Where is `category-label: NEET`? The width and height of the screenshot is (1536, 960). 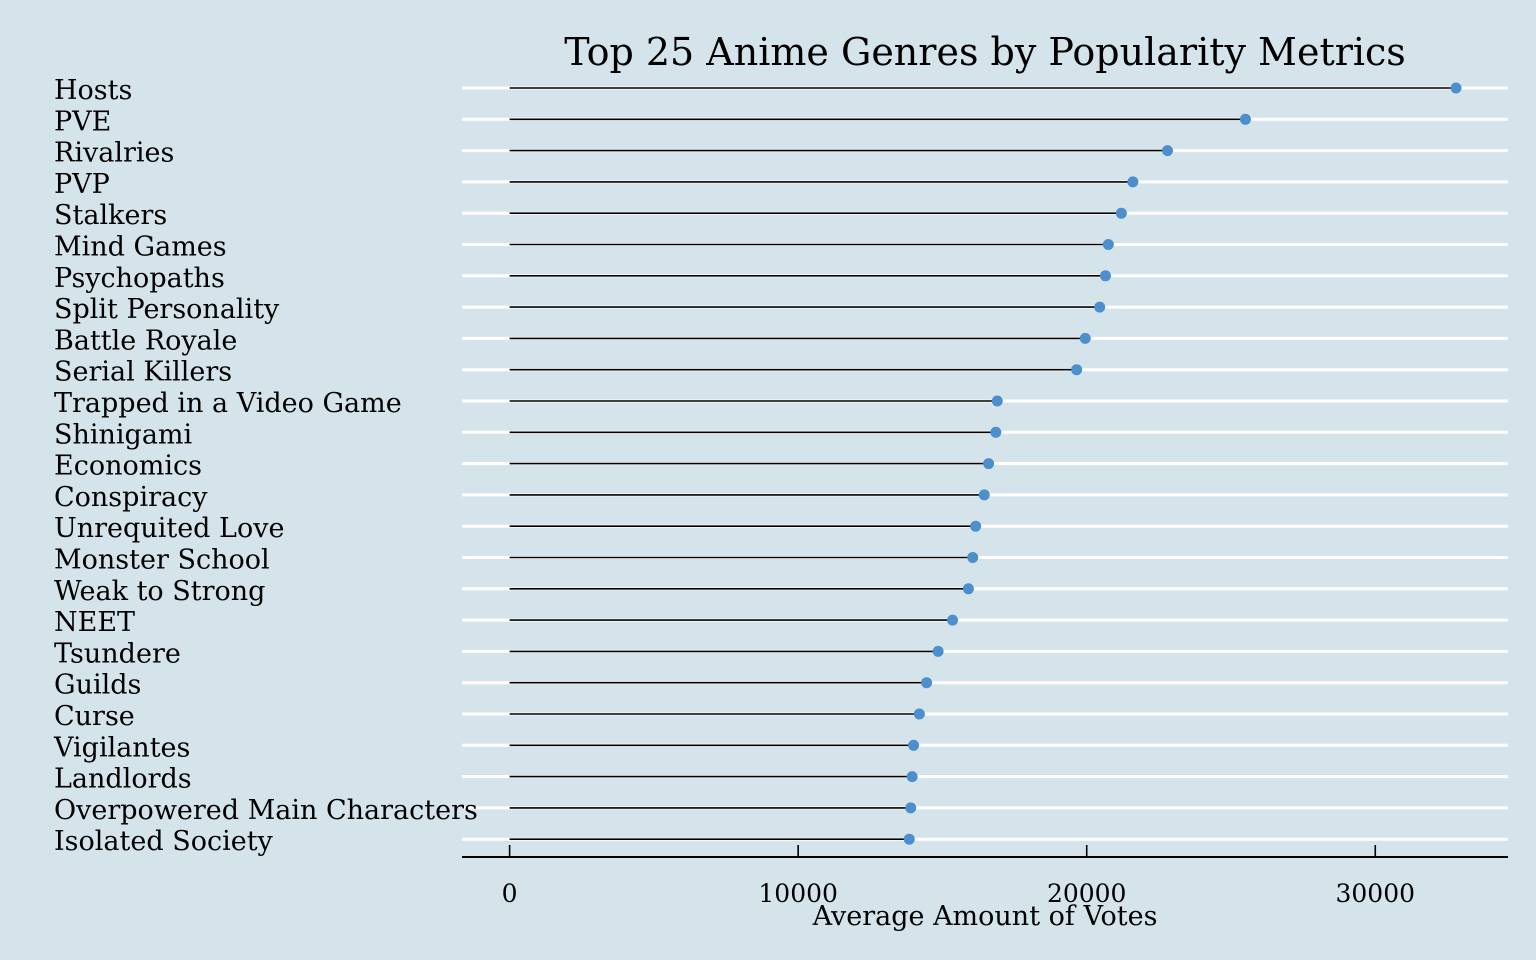 category-label: NEET is located at coordinates (94, 622).